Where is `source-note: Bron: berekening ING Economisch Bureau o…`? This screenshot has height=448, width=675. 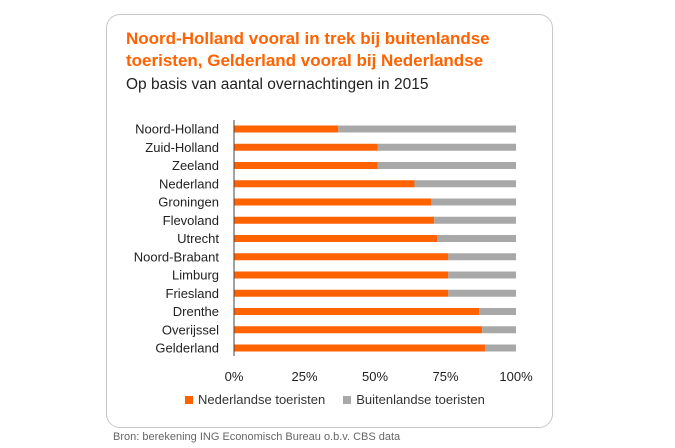
source-note: Bron: berekening ING Economisch Bureau o… is located at coordinates (257, 437).